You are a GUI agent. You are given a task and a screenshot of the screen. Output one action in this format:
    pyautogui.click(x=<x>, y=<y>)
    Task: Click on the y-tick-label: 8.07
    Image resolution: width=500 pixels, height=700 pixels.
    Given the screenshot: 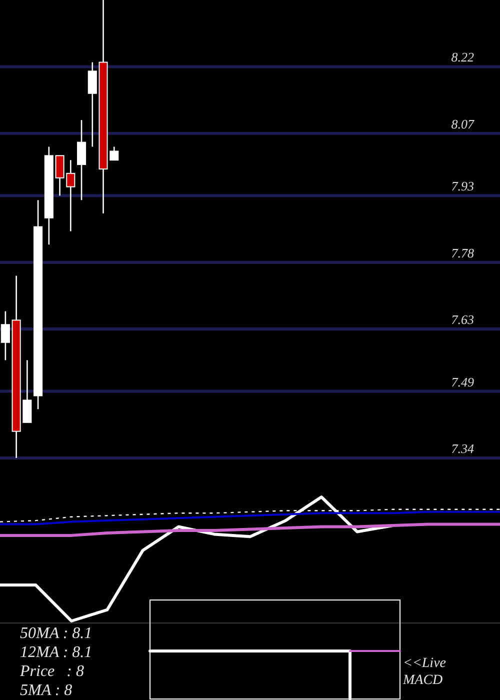 What is the action you would take?
    pyautogui.click(x=462, y=124)
    